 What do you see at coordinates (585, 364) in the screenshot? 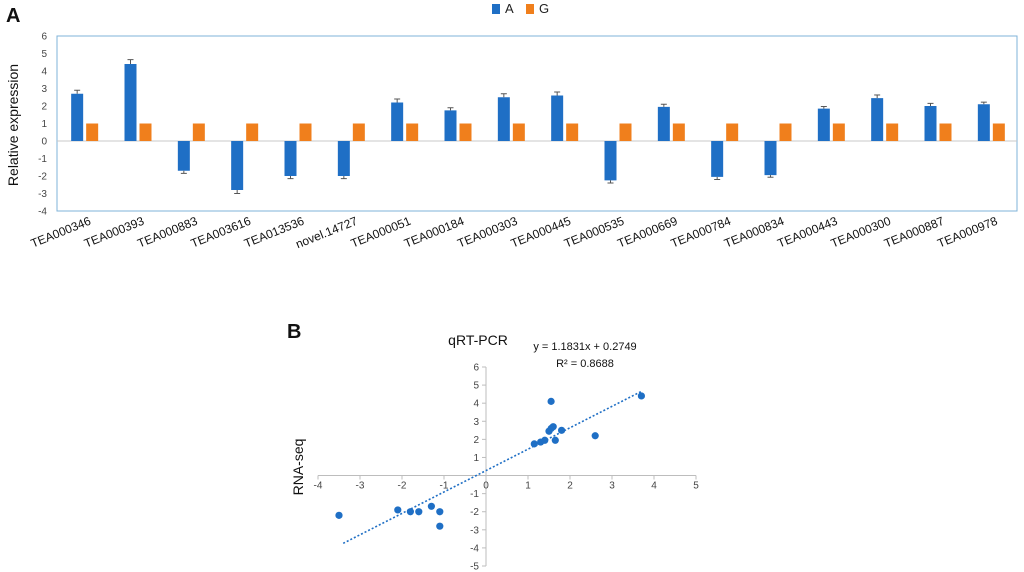
I see `r-squared: R² = 0.8688` at bounding box center [585, 364].